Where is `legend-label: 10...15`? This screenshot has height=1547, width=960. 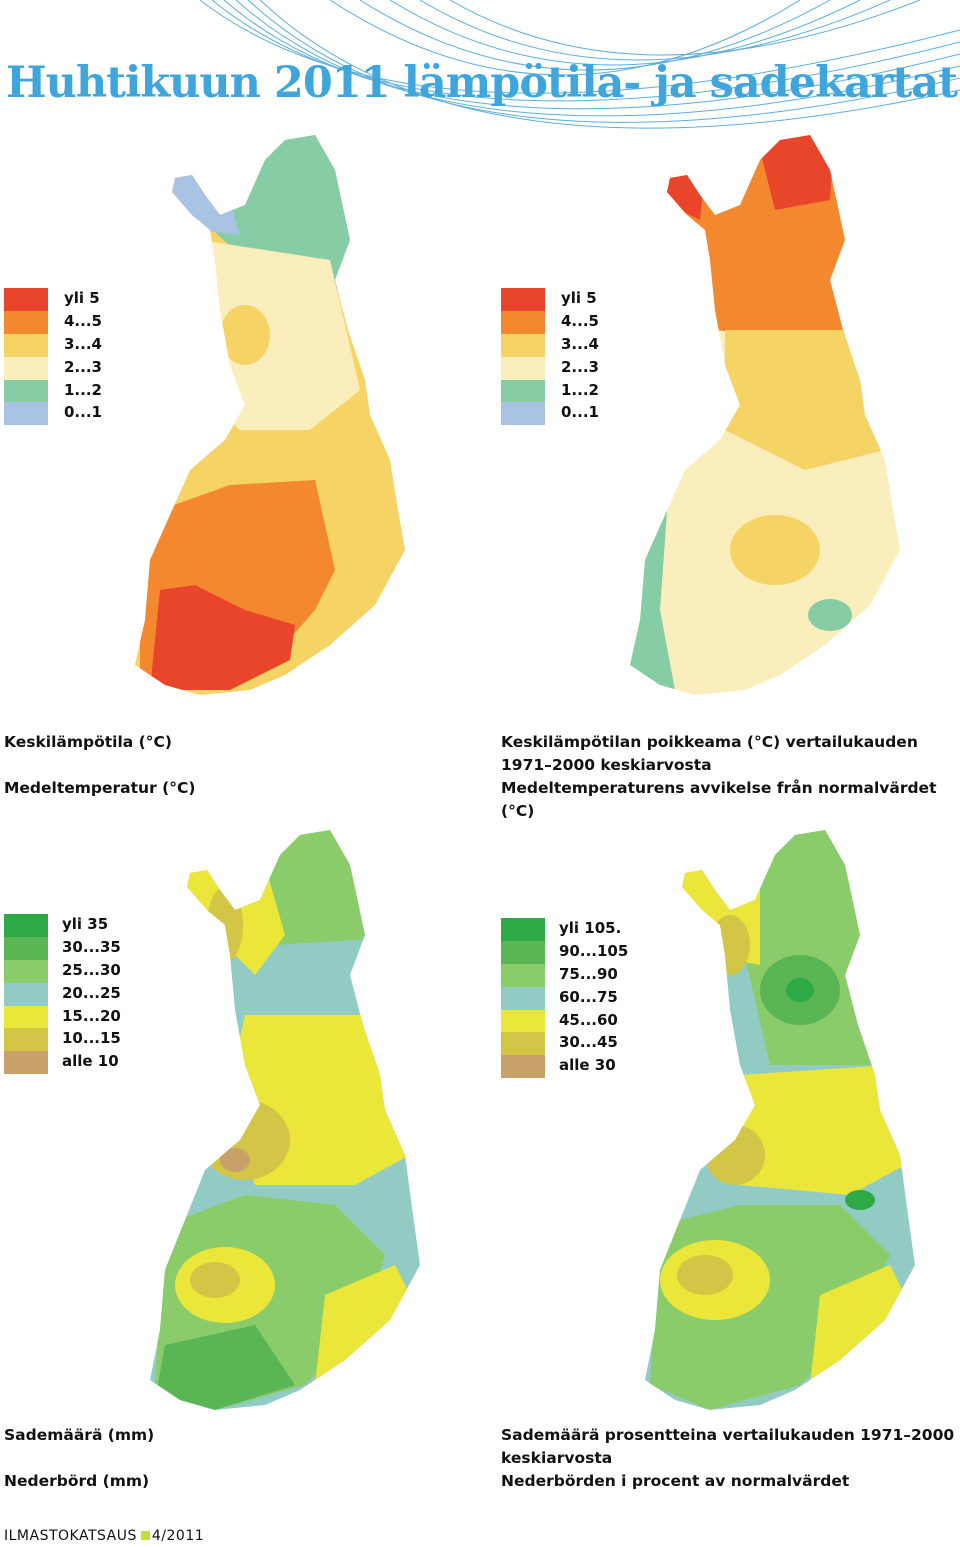
legend-label: 10...15 is located at coordinates (91, 1038).